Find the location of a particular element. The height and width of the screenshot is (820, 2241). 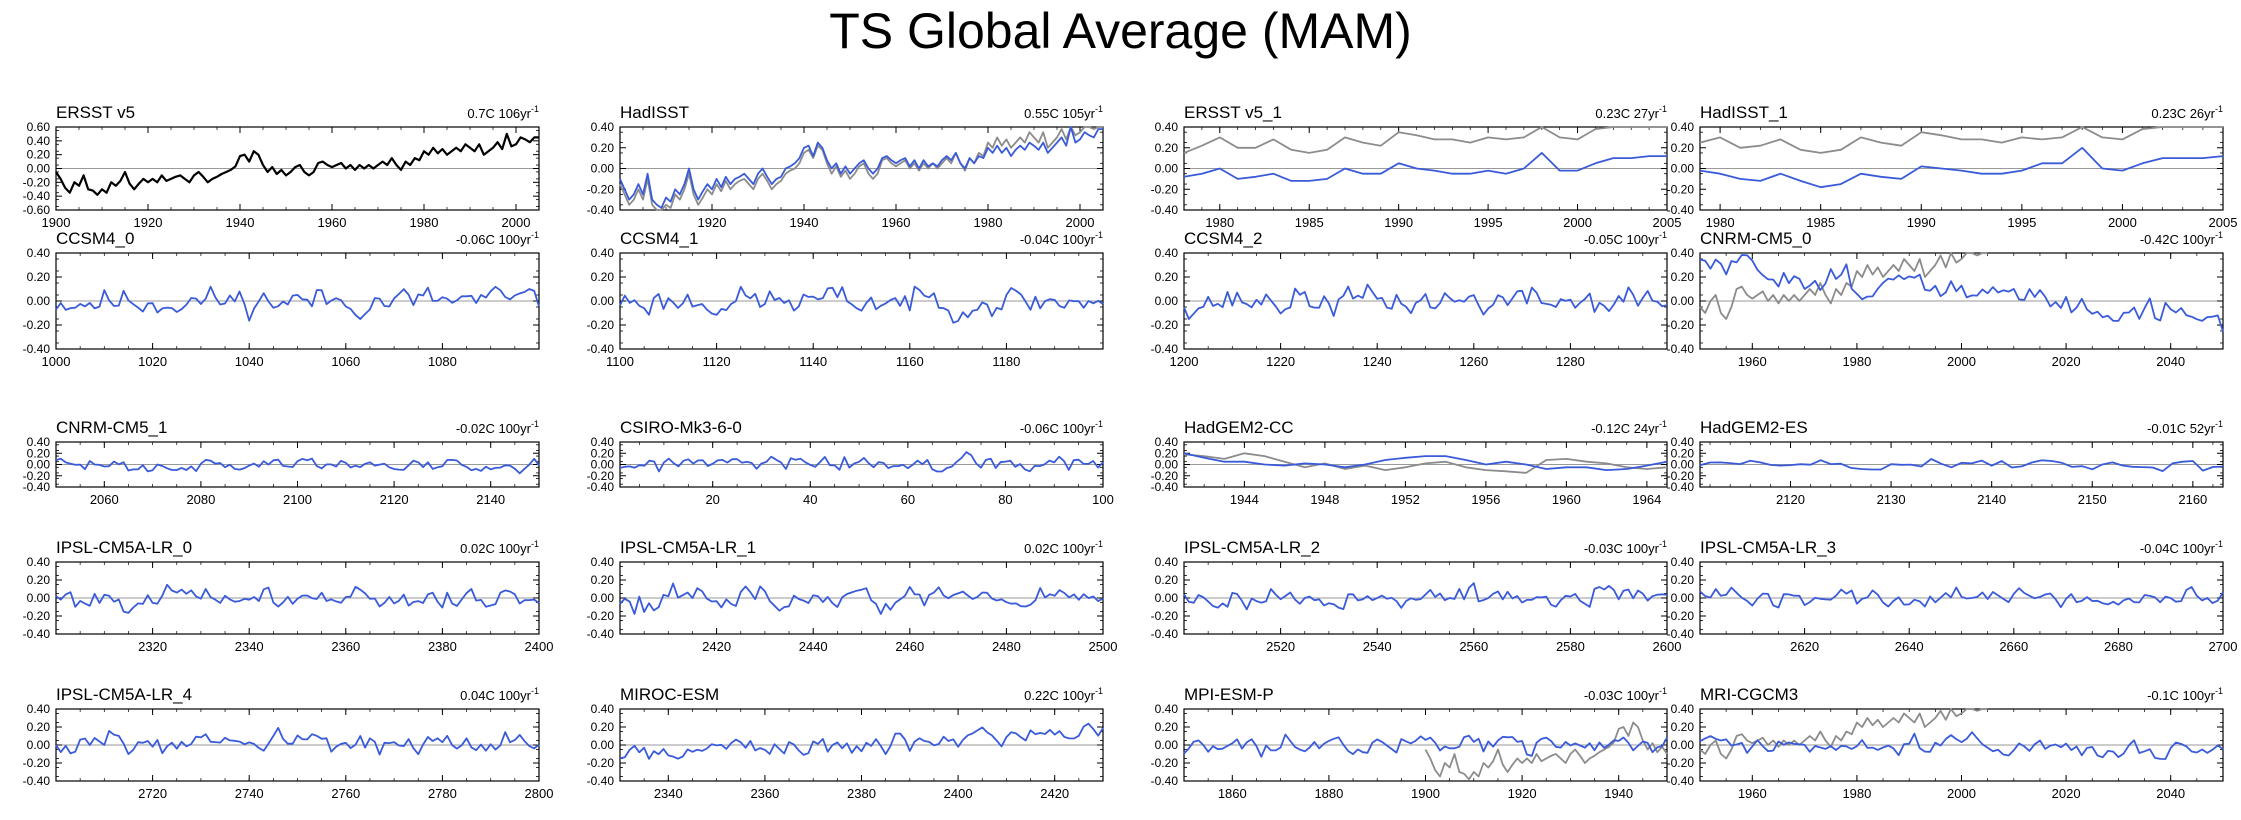

panel-title: MPI-ESM-P is located at coordinates (1229, 694).